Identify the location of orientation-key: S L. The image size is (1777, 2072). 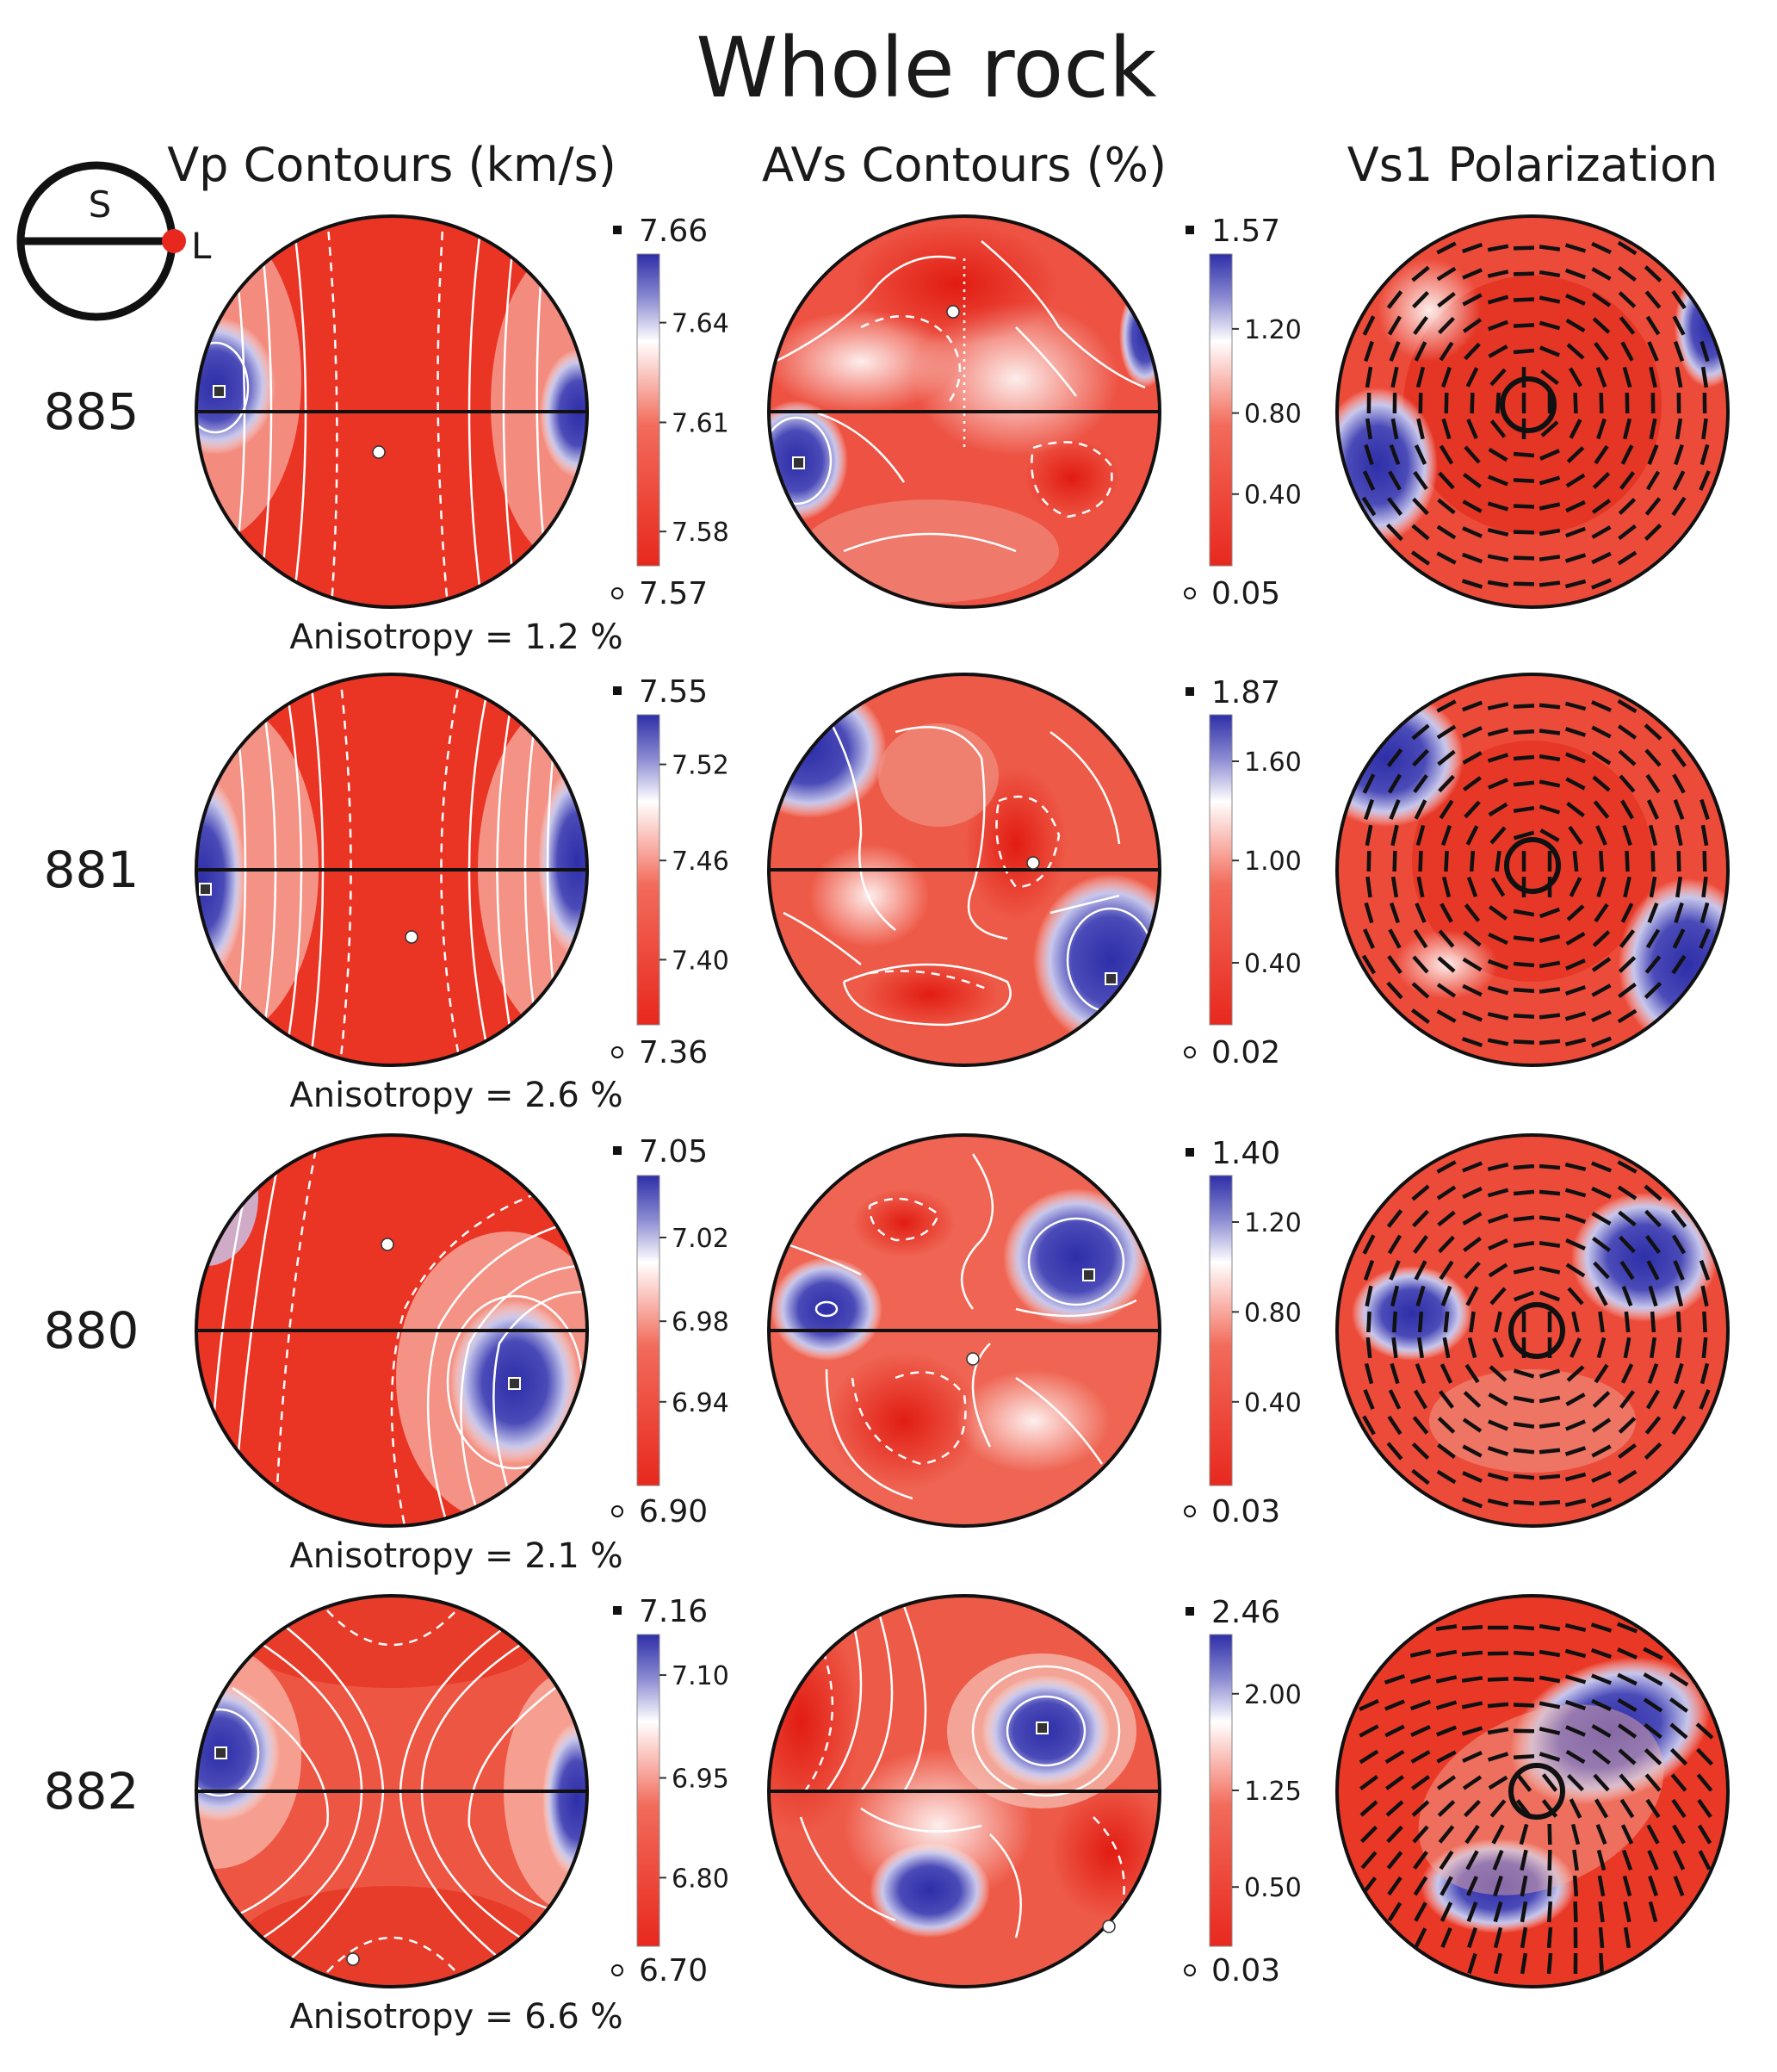
(114, 241).